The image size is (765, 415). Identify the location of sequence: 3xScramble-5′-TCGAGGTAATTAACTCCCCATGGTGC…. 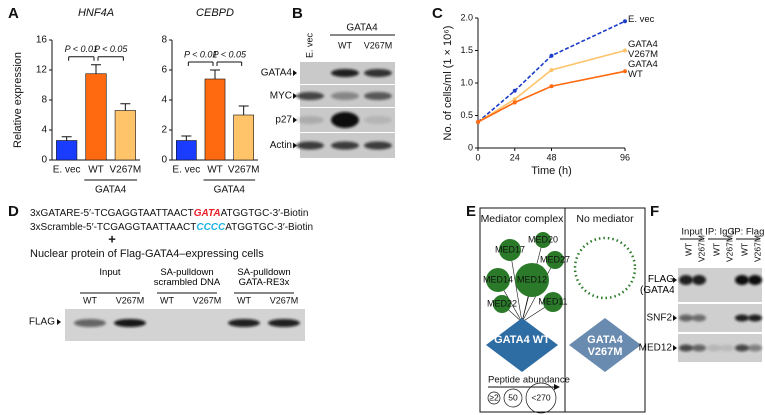
(171, 227).